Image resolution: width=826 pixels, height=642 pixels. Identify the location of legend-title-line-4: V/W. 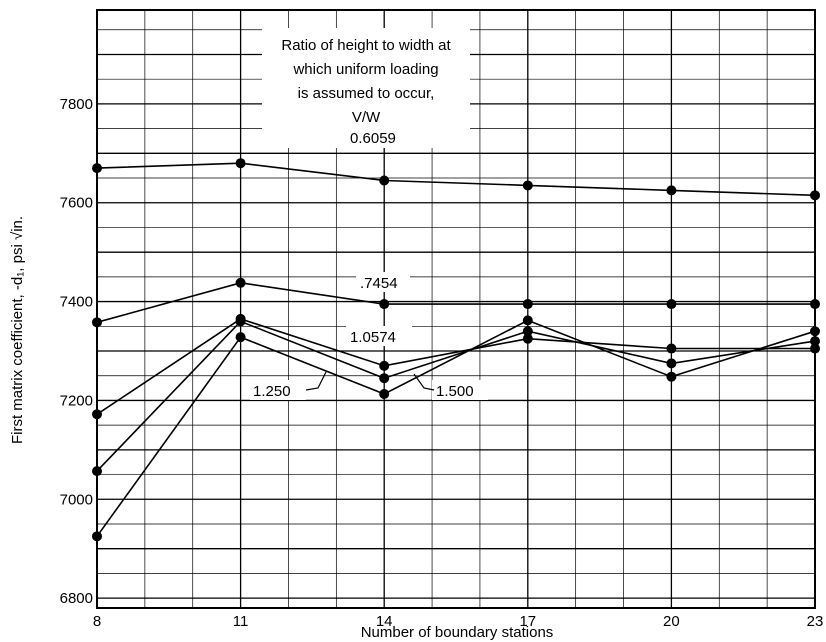
(366, 117).